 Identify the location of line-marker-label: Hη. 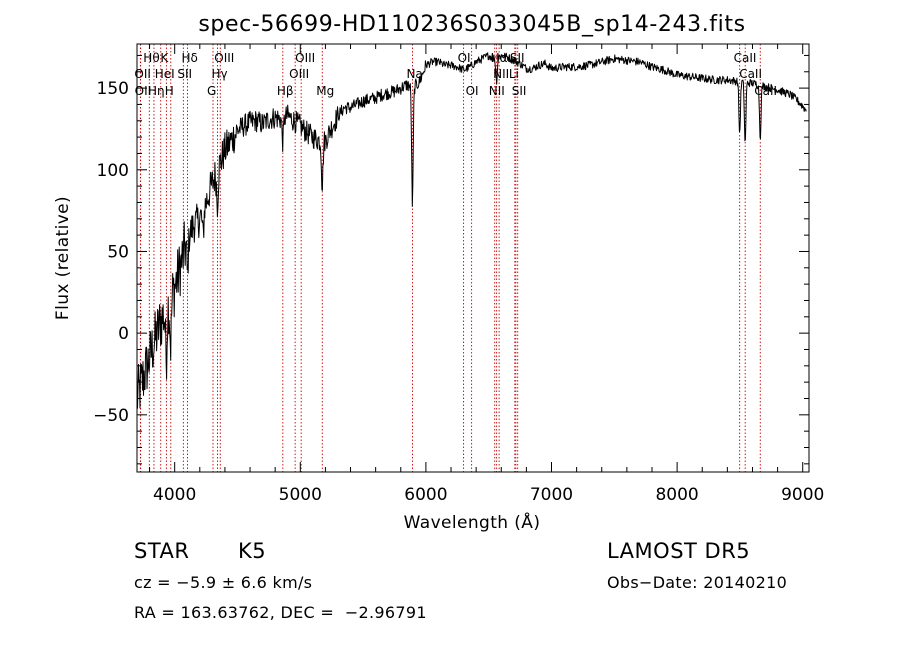
(156, 91).